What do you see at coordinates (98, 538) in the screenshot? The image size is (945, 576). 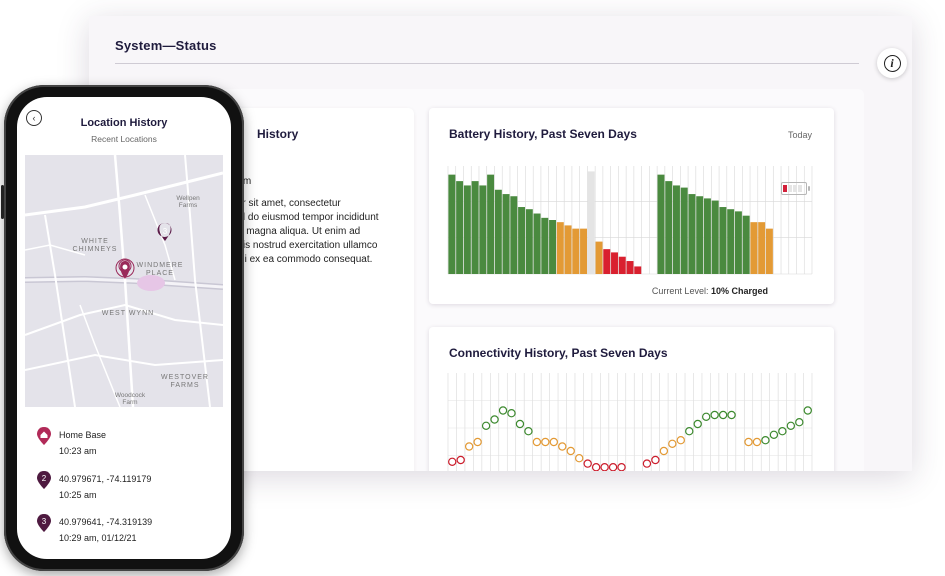 I see `location-time: 10:29 am, 01/12/21` at bounding box center [98, 538].